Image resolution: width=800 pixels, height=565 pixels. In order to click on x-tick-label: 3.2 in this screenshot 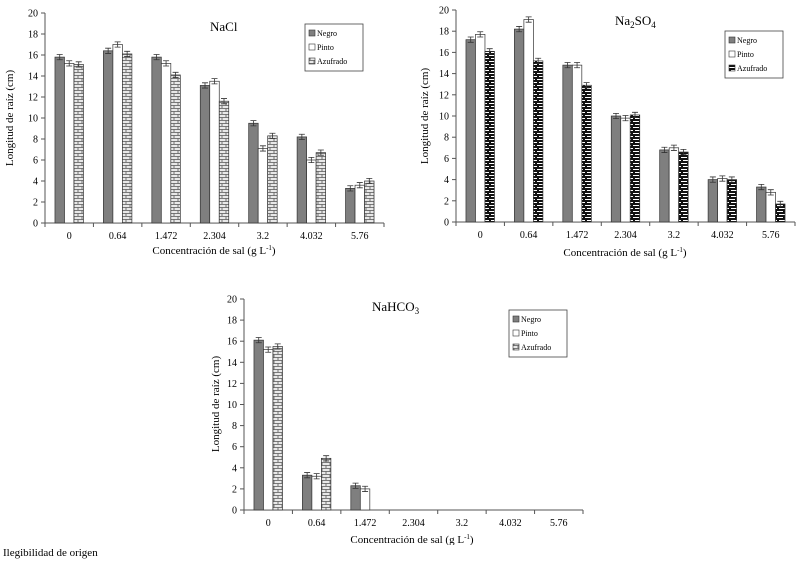, I will do `click(263, 236)`.